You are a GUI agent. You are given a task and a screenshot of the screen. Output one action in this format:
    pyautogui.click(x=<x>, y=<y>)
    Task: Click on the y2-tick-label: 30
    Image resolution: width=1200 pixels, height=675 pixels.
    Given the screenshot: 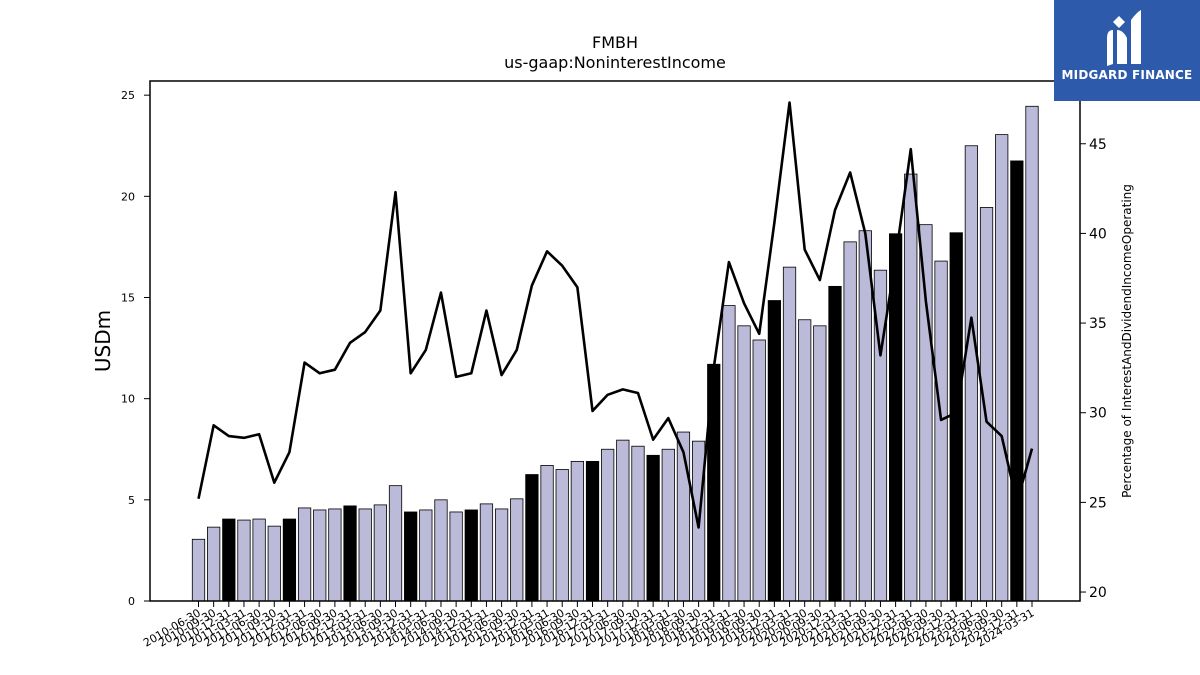 What is the action you would take?
    pyautogui.click(x=1098, y=414)
    